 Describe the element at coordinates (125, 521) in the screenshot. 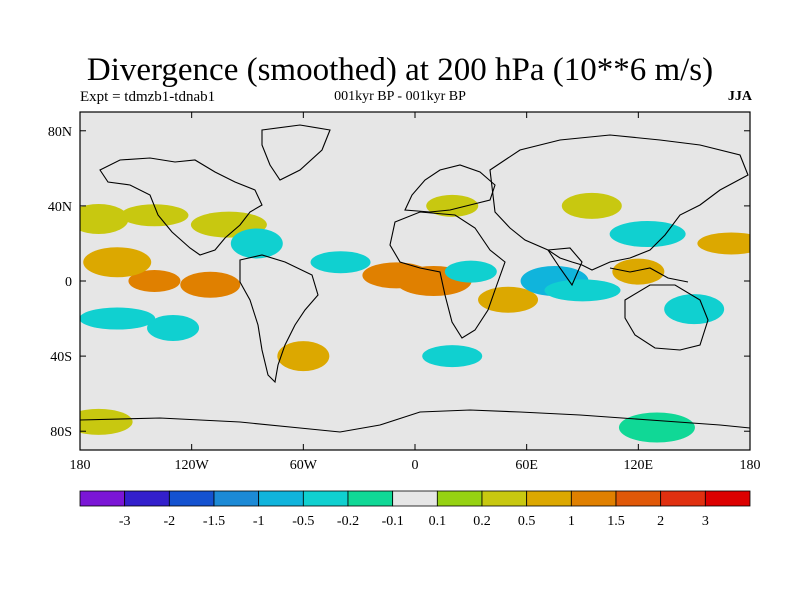

I see `colorbar-label: -3` at that location.